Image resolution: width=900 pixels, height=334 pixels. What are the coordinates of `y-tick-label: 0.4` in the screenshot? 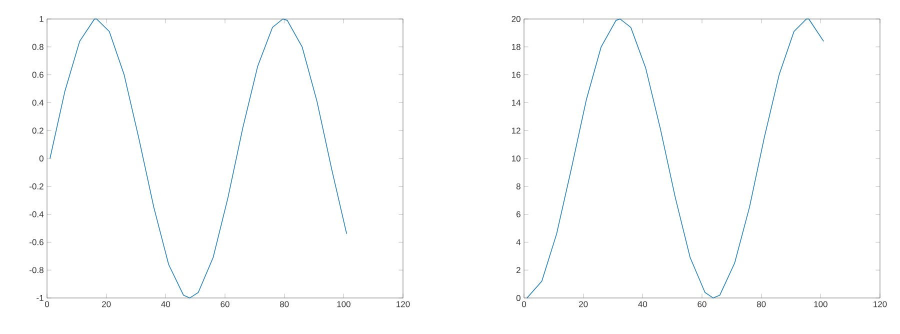 It's located at (38, 103).